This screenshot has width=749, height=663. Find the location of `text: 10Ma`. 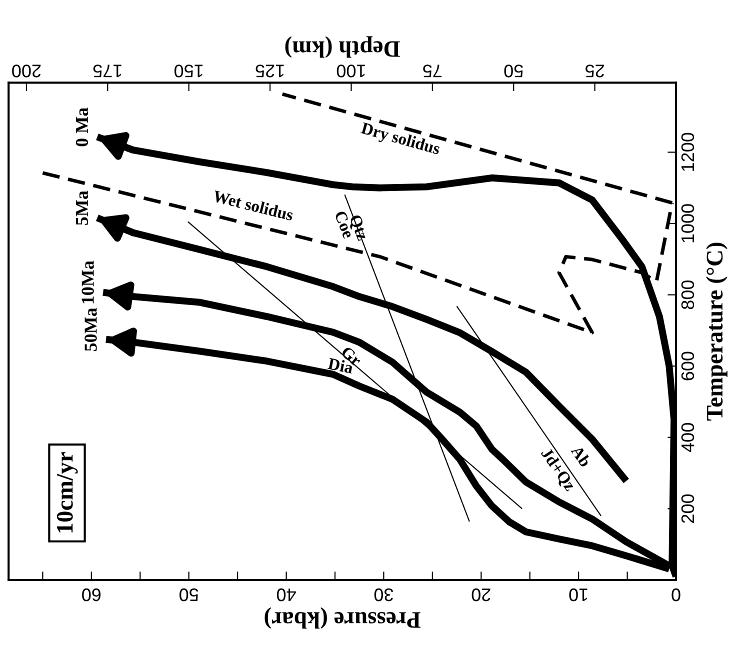

text: 10Ma is located at coordinates (88, 282).